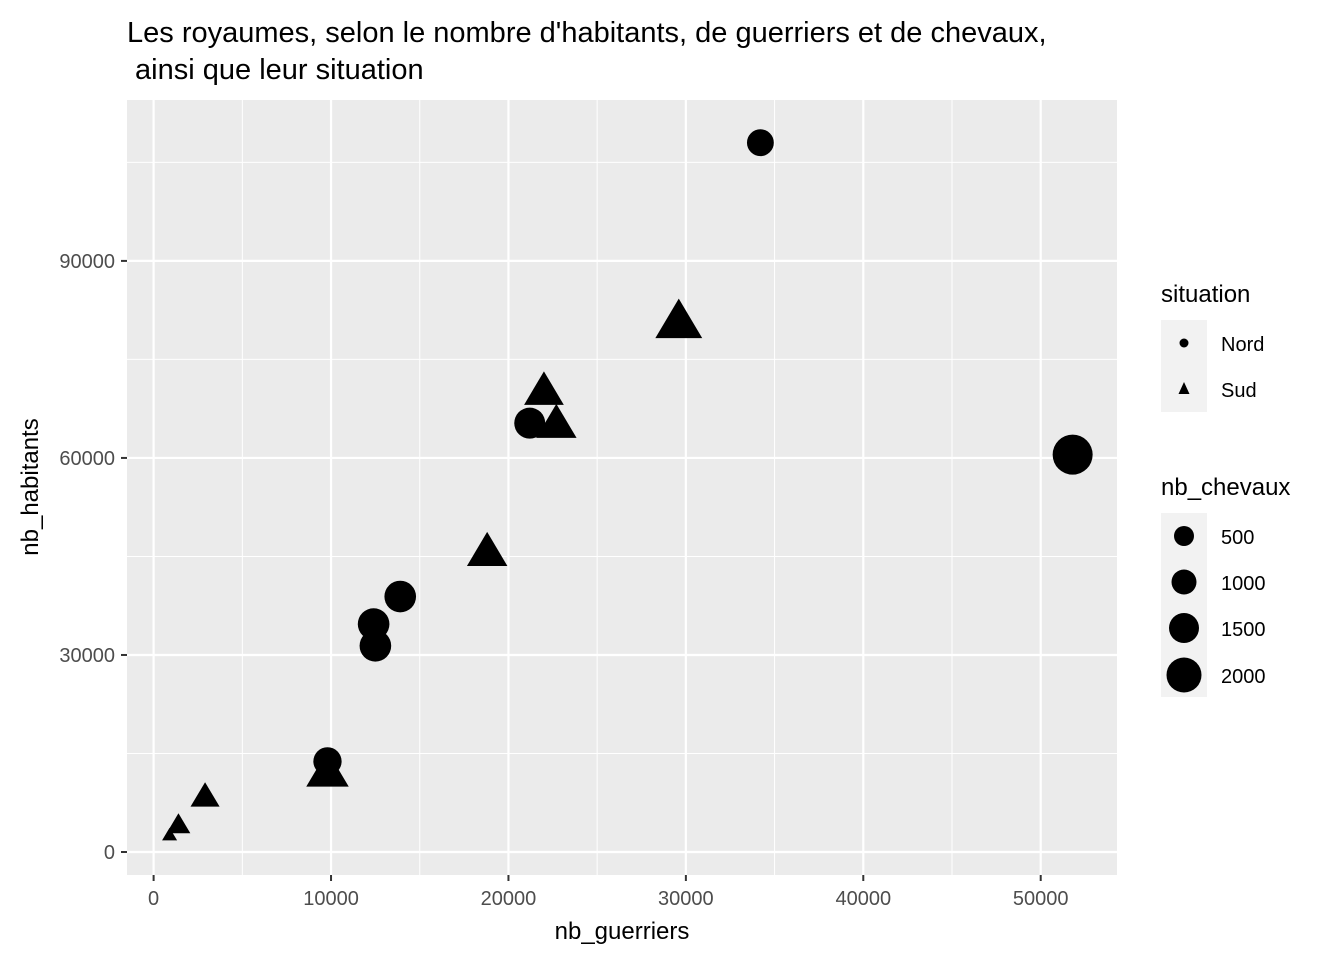 The image size is (1344, 960). Describe the element at coordinates (608, 892) in the screenshot. I see `x-axis-ticks: 0 10000 20000 30000 40000 50000` at that location.